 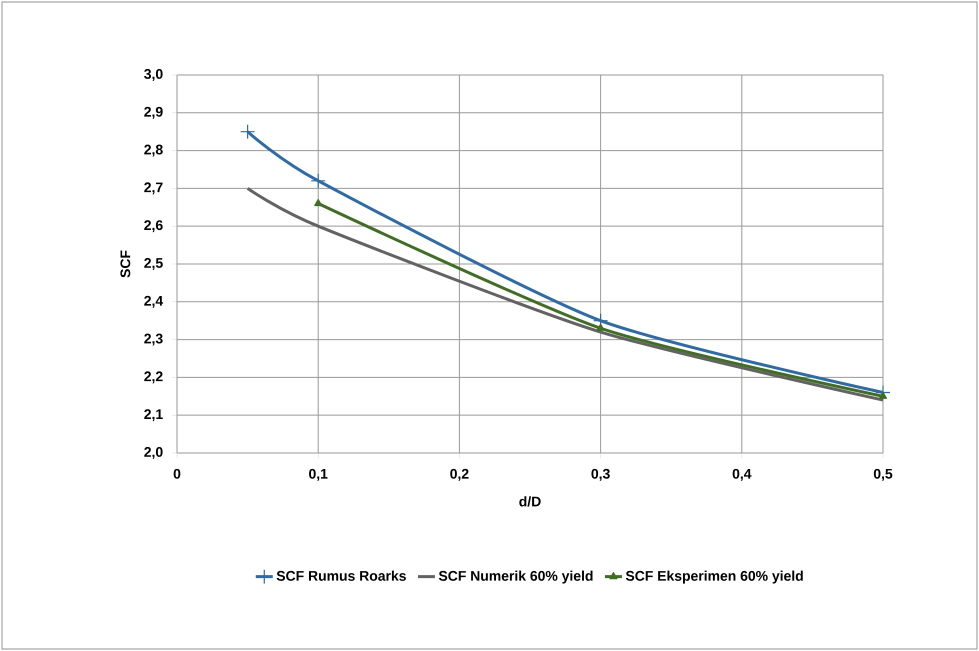 I want to click on x-tick-label: 0,5, so click(x=883, y=474).